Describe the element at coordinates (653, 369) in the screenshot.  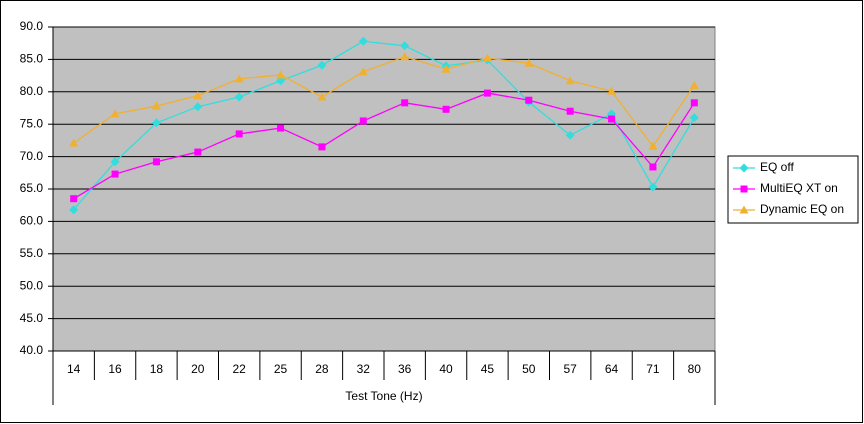
I see `x-tick-label: 71` at that location.